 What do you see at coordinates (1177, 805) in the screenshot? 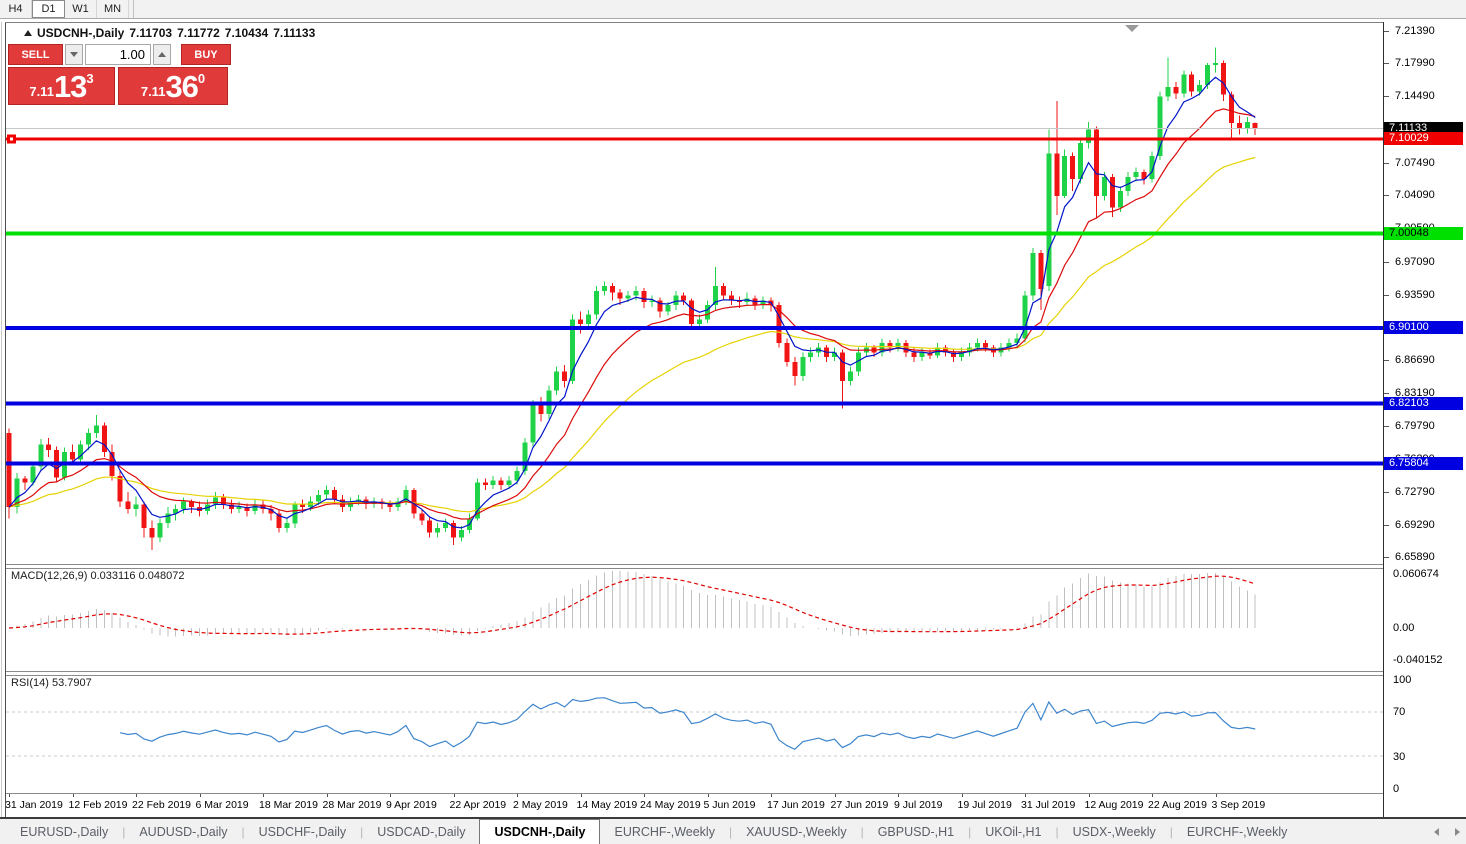
I see `date-label: 22 Aug 2019` at bounding box center [1177, 805].